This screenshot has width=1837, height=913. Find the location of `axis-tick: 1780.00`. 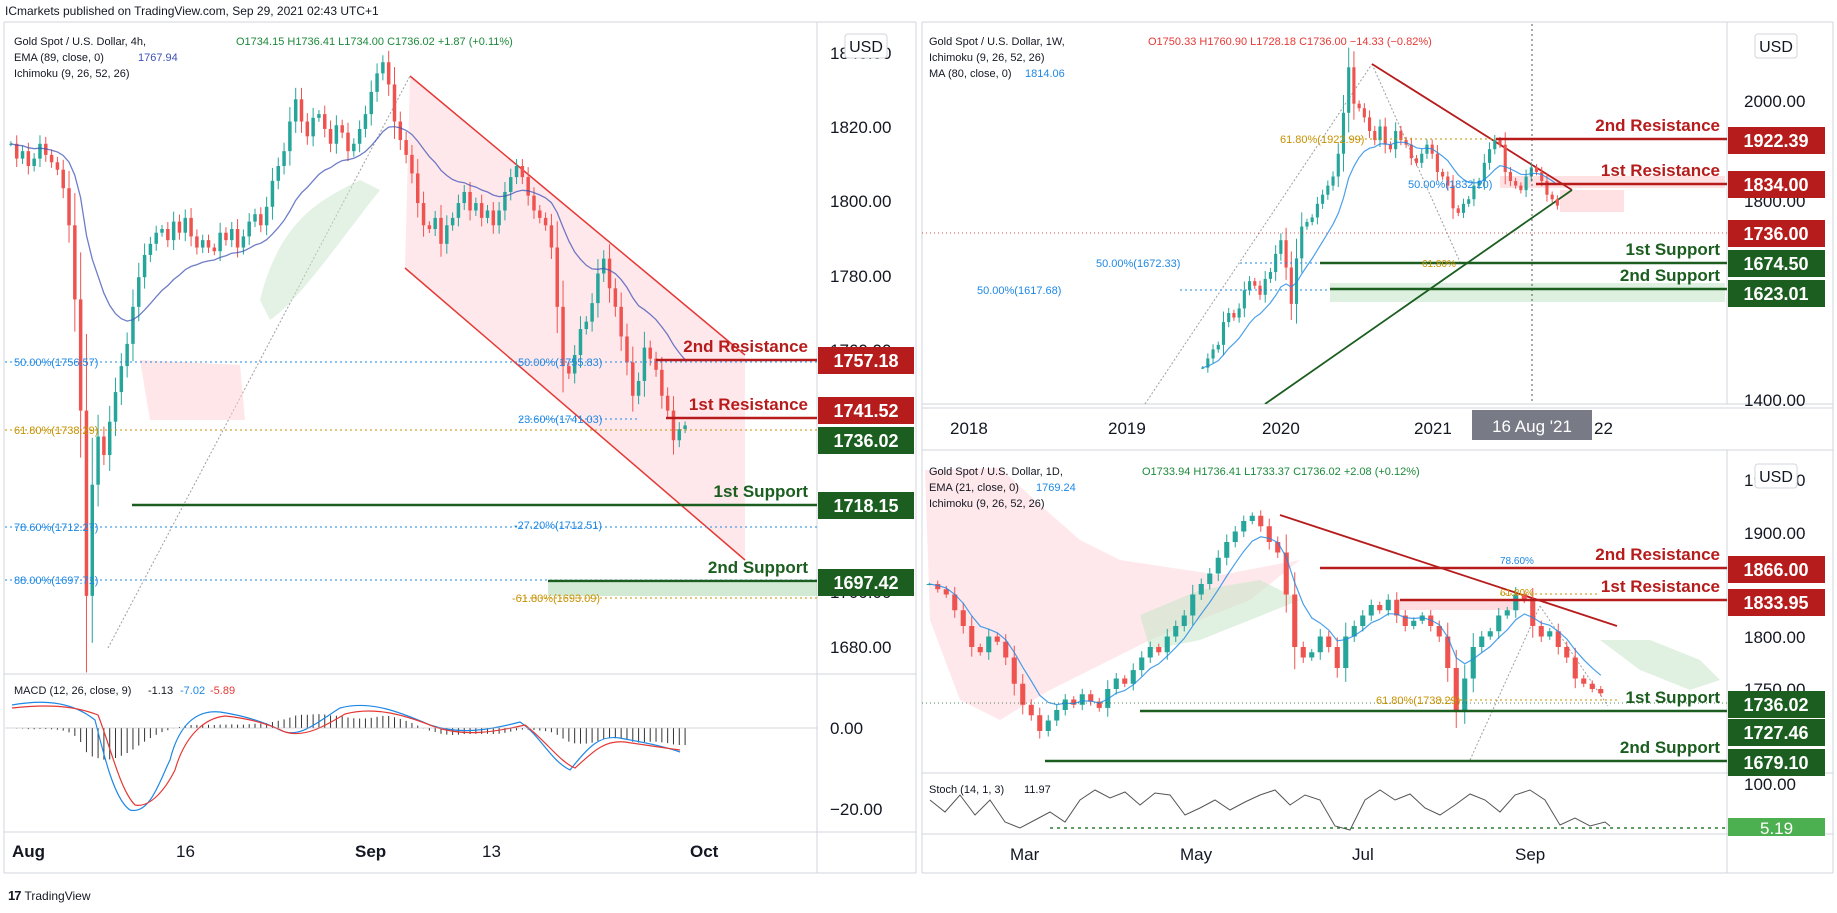

axis-tick: 1780.00 is located at coordinates (860, 276).